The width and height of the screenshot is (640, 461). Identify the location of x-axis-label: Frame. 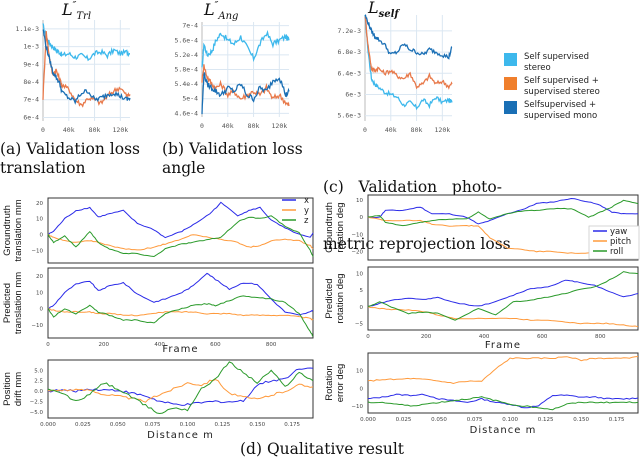
(503, 345).